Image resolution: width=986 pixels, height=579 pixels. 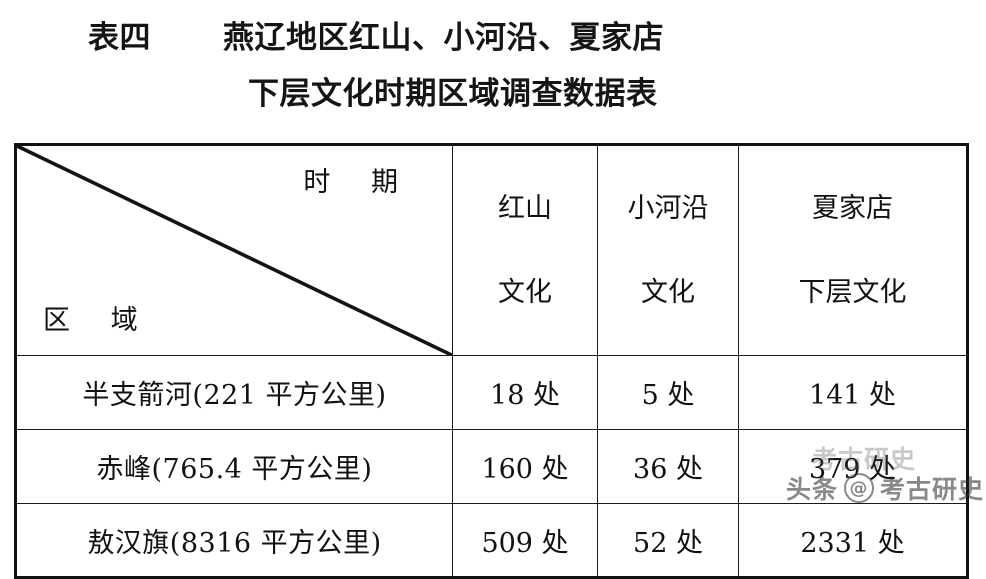 I want to click on title-text-line-2: 下层文化时期区域调查数据表, so click(x=453, y=94).